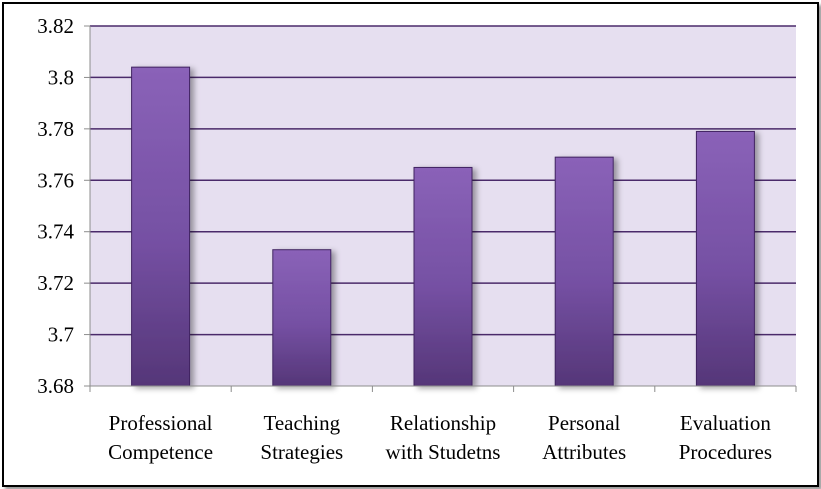 The image size is (821, 489). What do you see at coordinates (55, 232) in the screenshot?
I see `y-tick-label: 3.74` at bounding box center [55, 232].